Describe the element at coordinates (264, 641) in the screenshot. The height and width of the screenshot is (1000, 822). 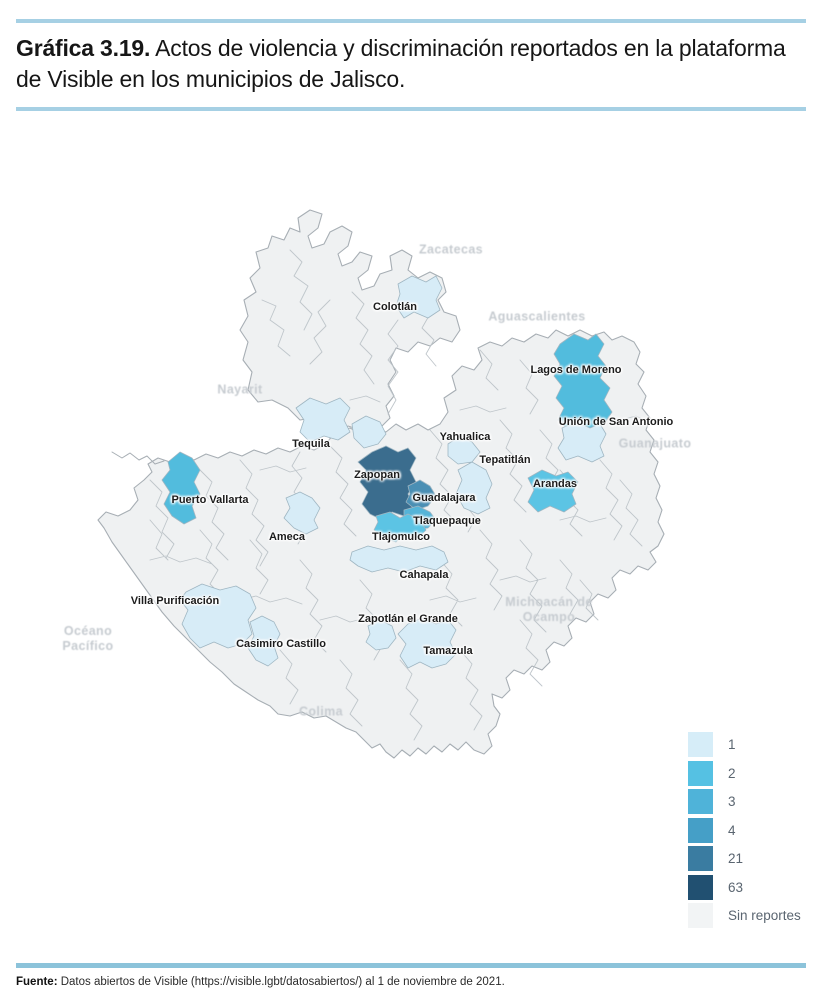
I see `municipality-shape-casimiro` at that location.